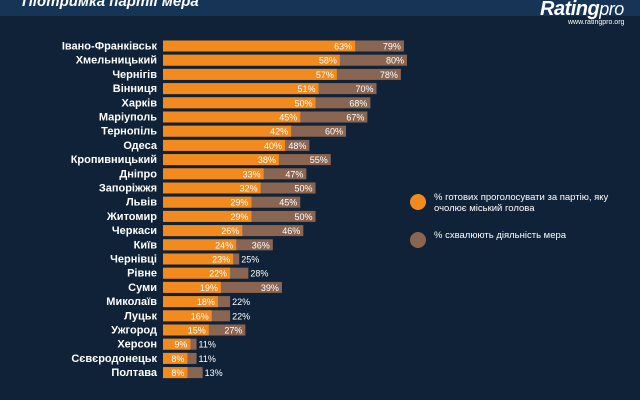  I want to click on category-label: Суми, so click(142, 288).